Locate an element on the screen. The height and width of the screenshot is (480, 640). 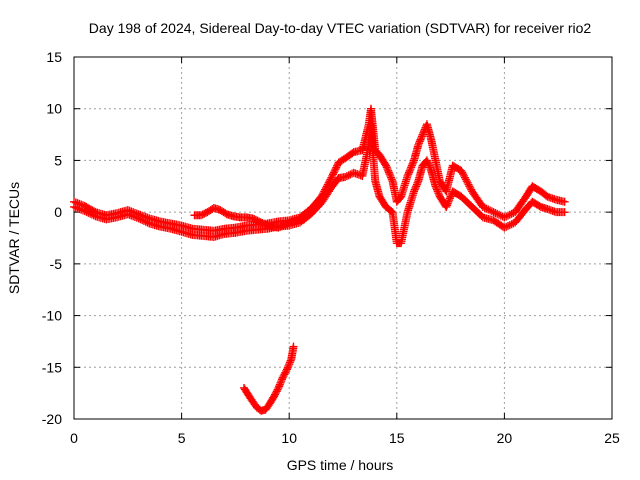
y-tick-label: -15 is located at coordinates (52, 367).